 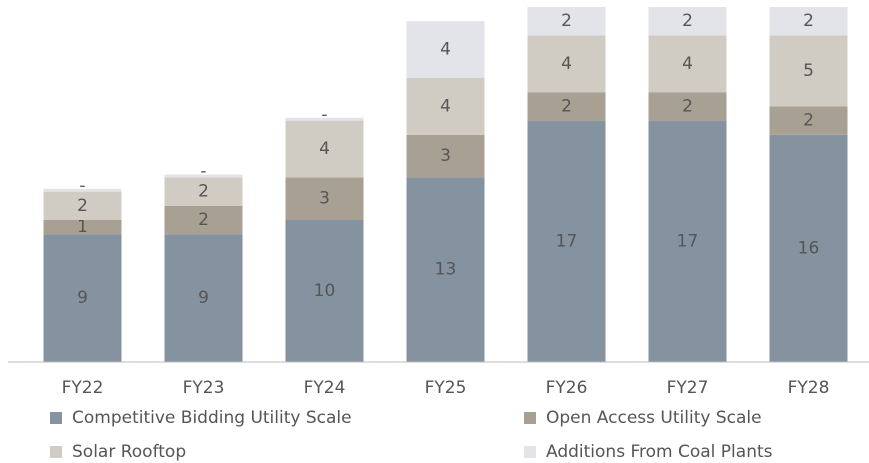 What do you see at coordinates (129, 452) in the screenshot?
I see `legend-label: Solar Rooftop` at bounding box center [129, 452].